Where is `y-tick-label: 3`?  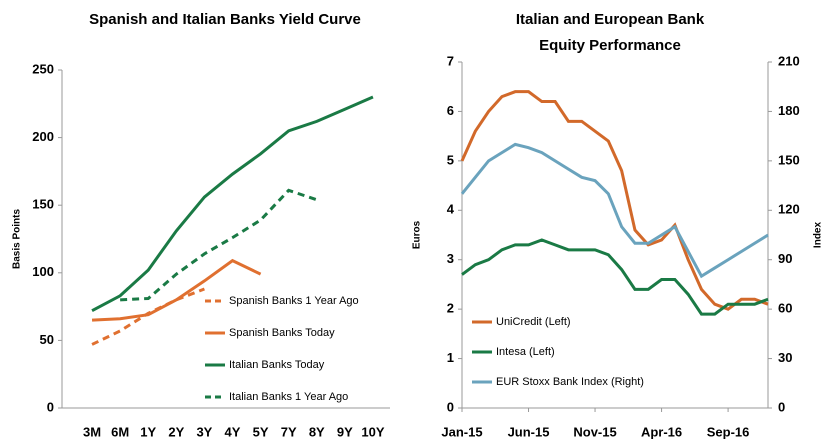
y-tick-label: 3 is located at coordinates (450, 258).